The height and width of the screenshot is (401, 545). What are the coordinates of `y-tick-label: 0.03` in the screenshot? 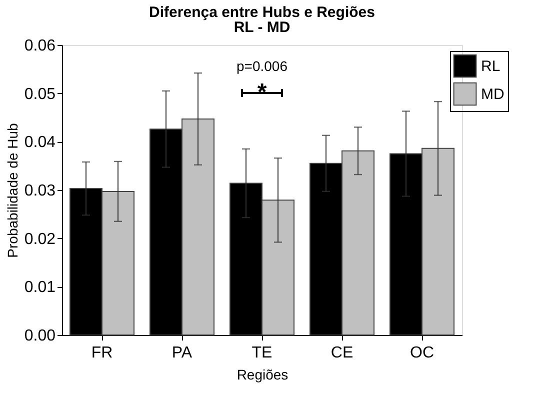 It's located at (40, 191).